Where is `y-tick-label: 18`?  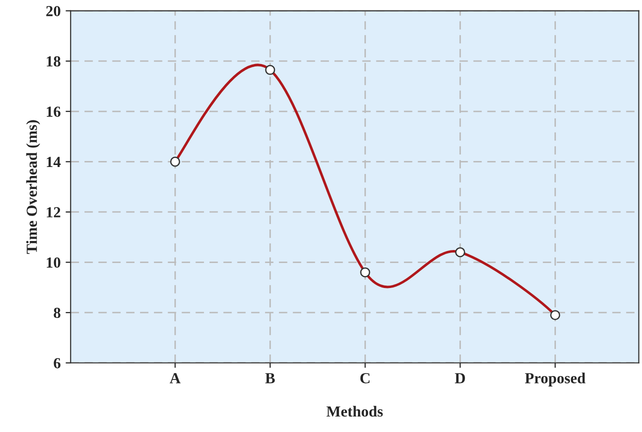
y-tick-label: 18 is located at coordinates (53, 61).